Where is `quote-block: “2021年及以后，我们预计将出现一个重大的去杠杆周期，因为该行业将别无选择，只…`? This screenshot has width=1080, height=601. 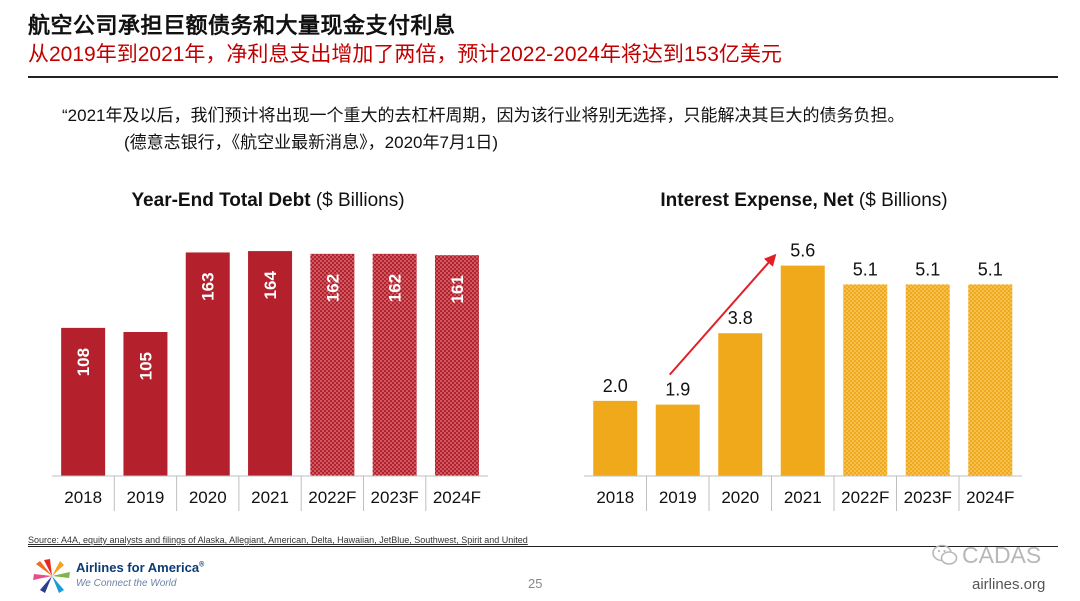
quote-block: “2021年及以后，我们预计将出现一个重大的去杠杆周期，因为该行业将别无选择，只… is located at coordinates (483, 129).